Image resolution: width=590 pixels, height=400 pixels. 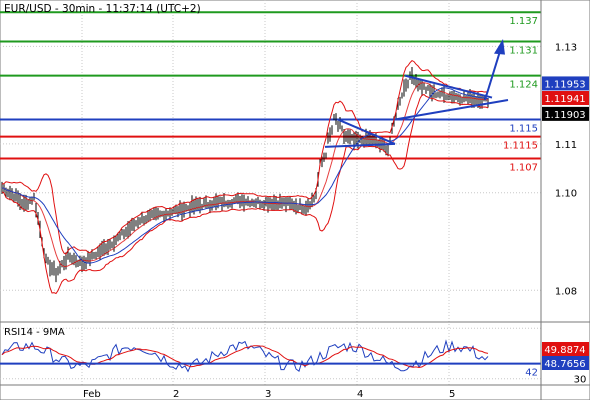 What do you see at coordinates (268, 394) in the screenshot?
I see `x-tick-label: 3` at bounding box center [268, 394].